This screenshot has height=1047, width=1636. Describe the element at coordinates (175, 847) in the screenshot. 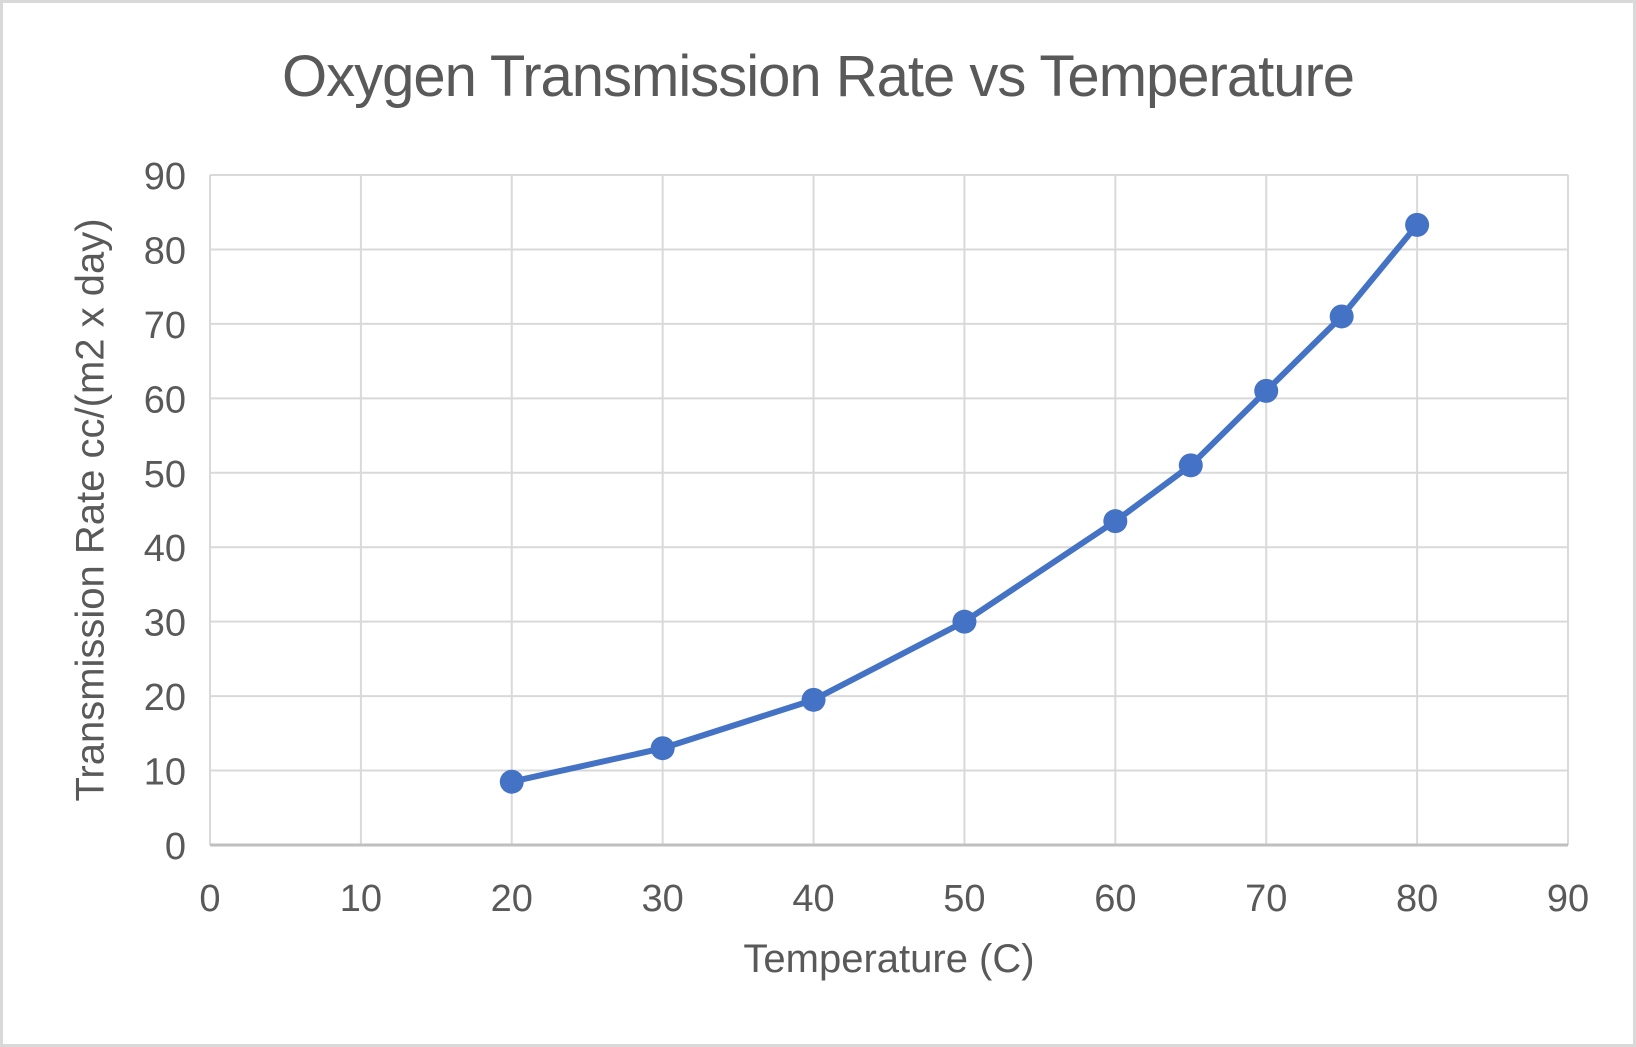

I see `y-tick-label: 0` at that location.